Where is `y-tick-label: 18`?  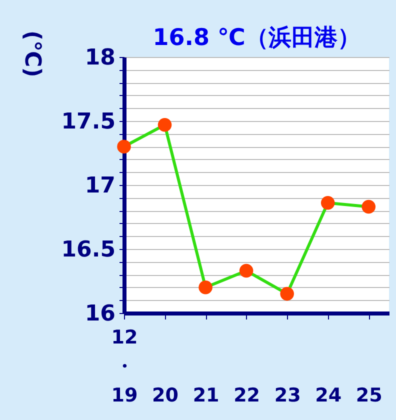
y-tick-label: 18 is located at coordinates (100, 58).